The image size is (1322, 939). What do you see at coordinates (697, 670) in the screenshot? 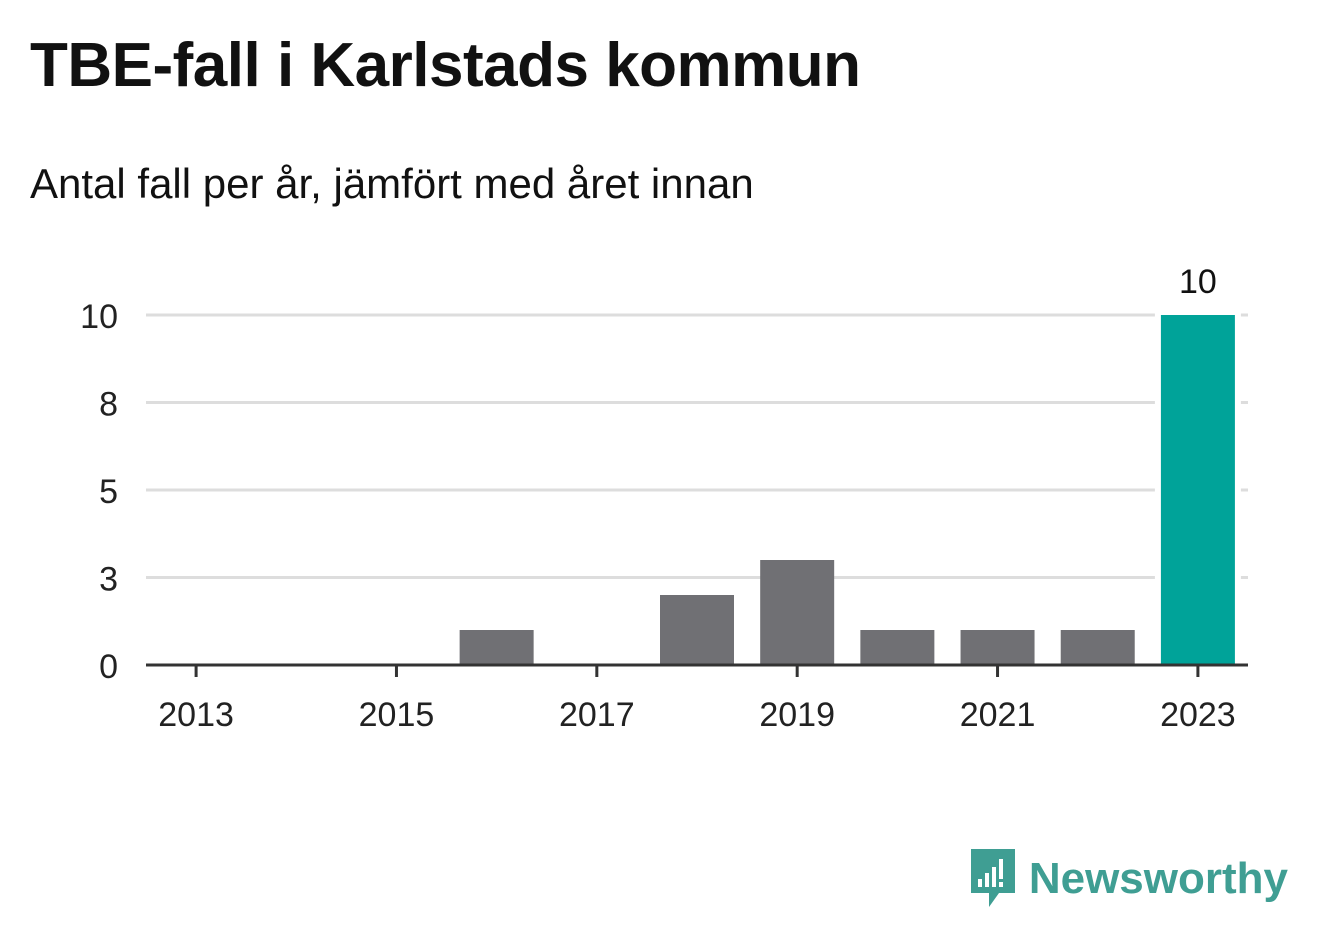
I see `x-axis` at bounding box center [697, 670].